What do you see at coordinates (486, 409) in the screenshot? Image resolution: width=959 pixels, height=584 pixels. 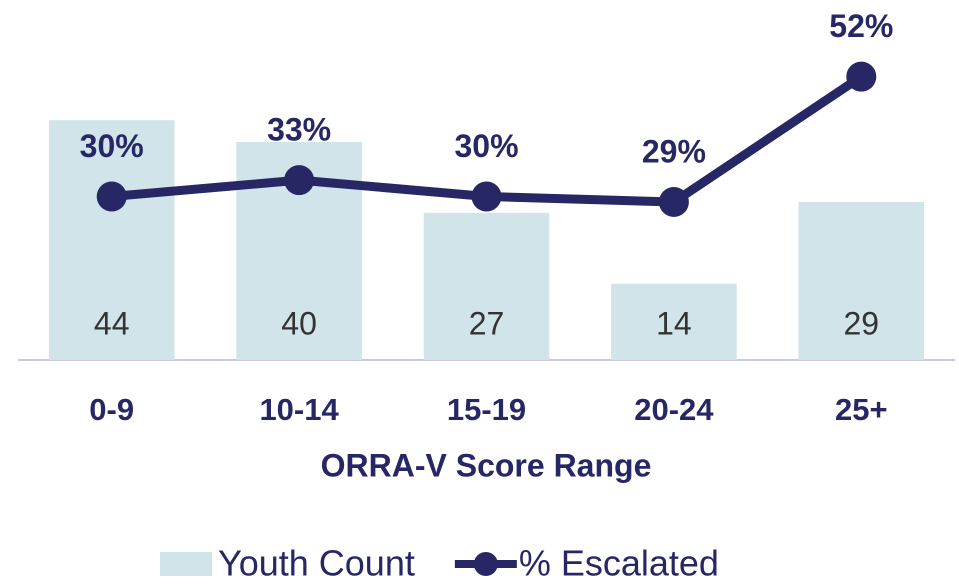 I see `x-tick-label: 15-19` at bounding box center [486, 409].